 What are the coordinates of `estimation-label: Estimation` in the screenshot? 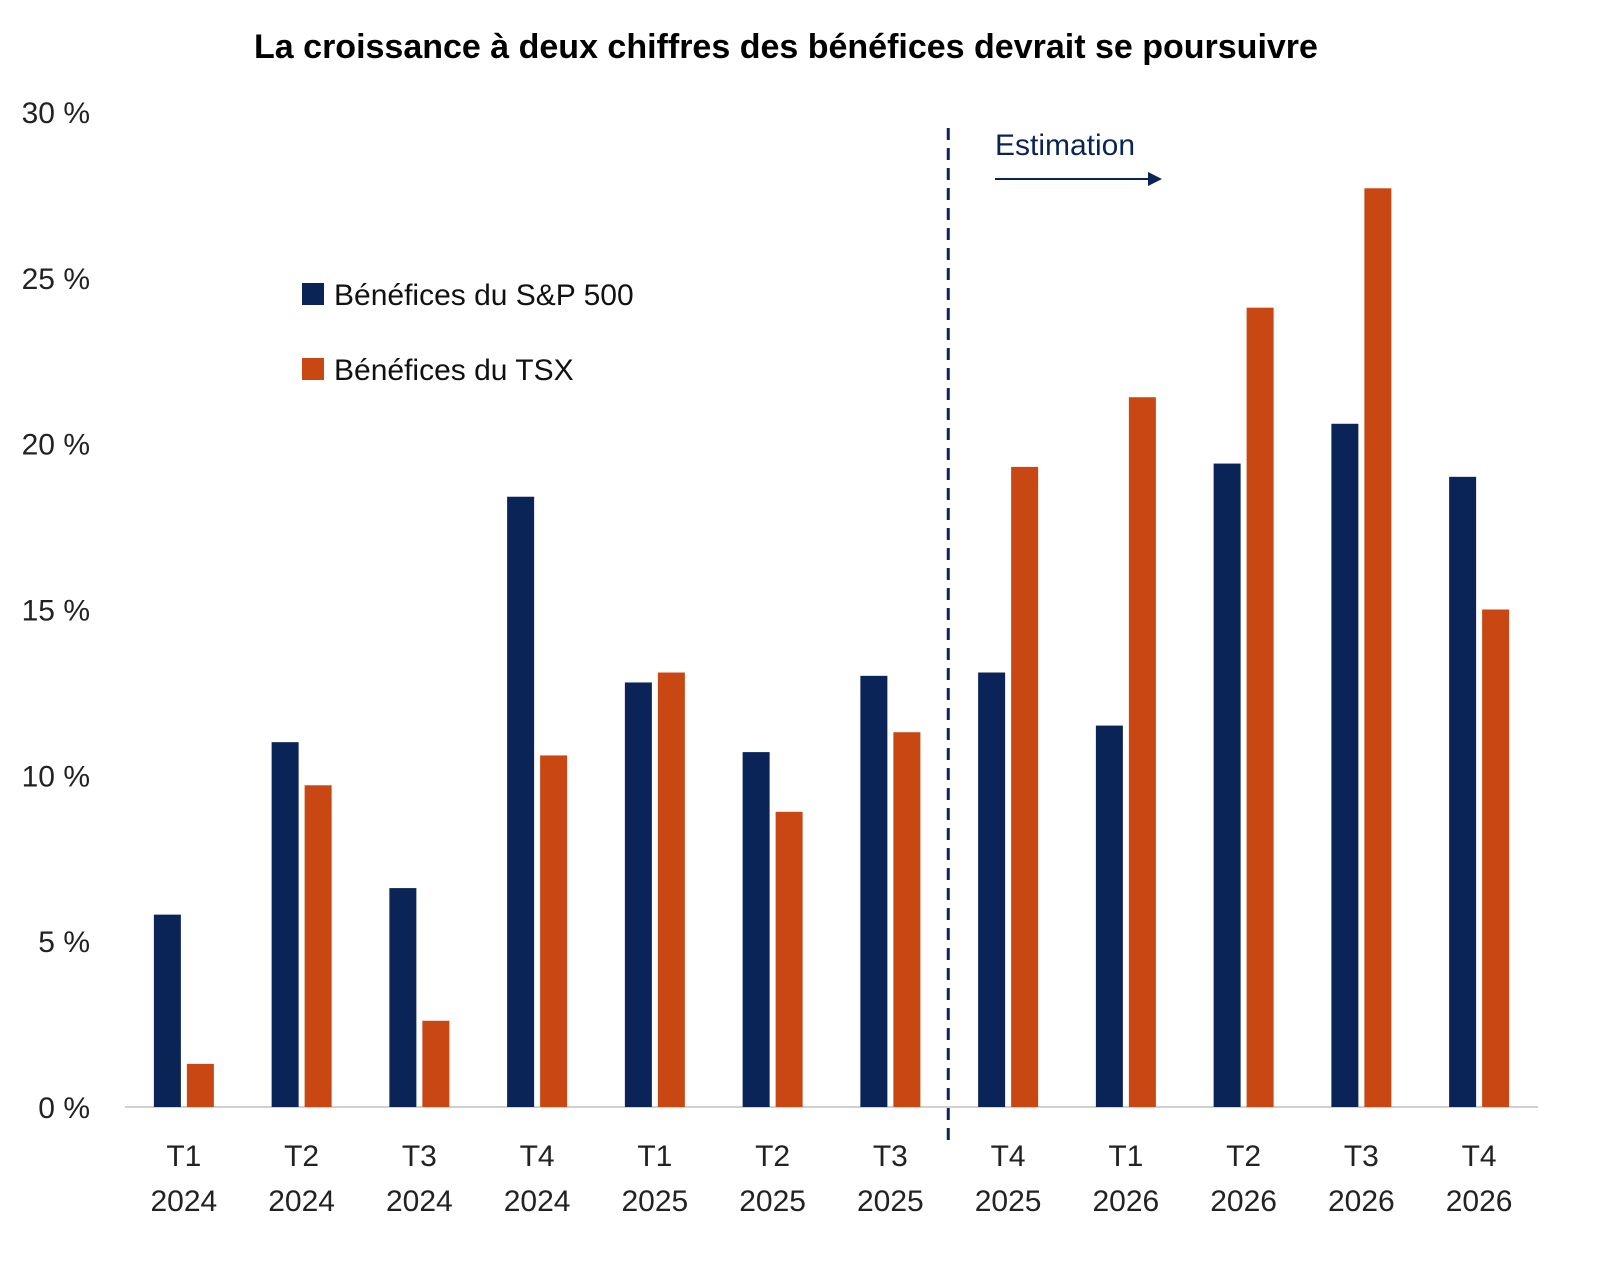 It's located at (1065, 145).